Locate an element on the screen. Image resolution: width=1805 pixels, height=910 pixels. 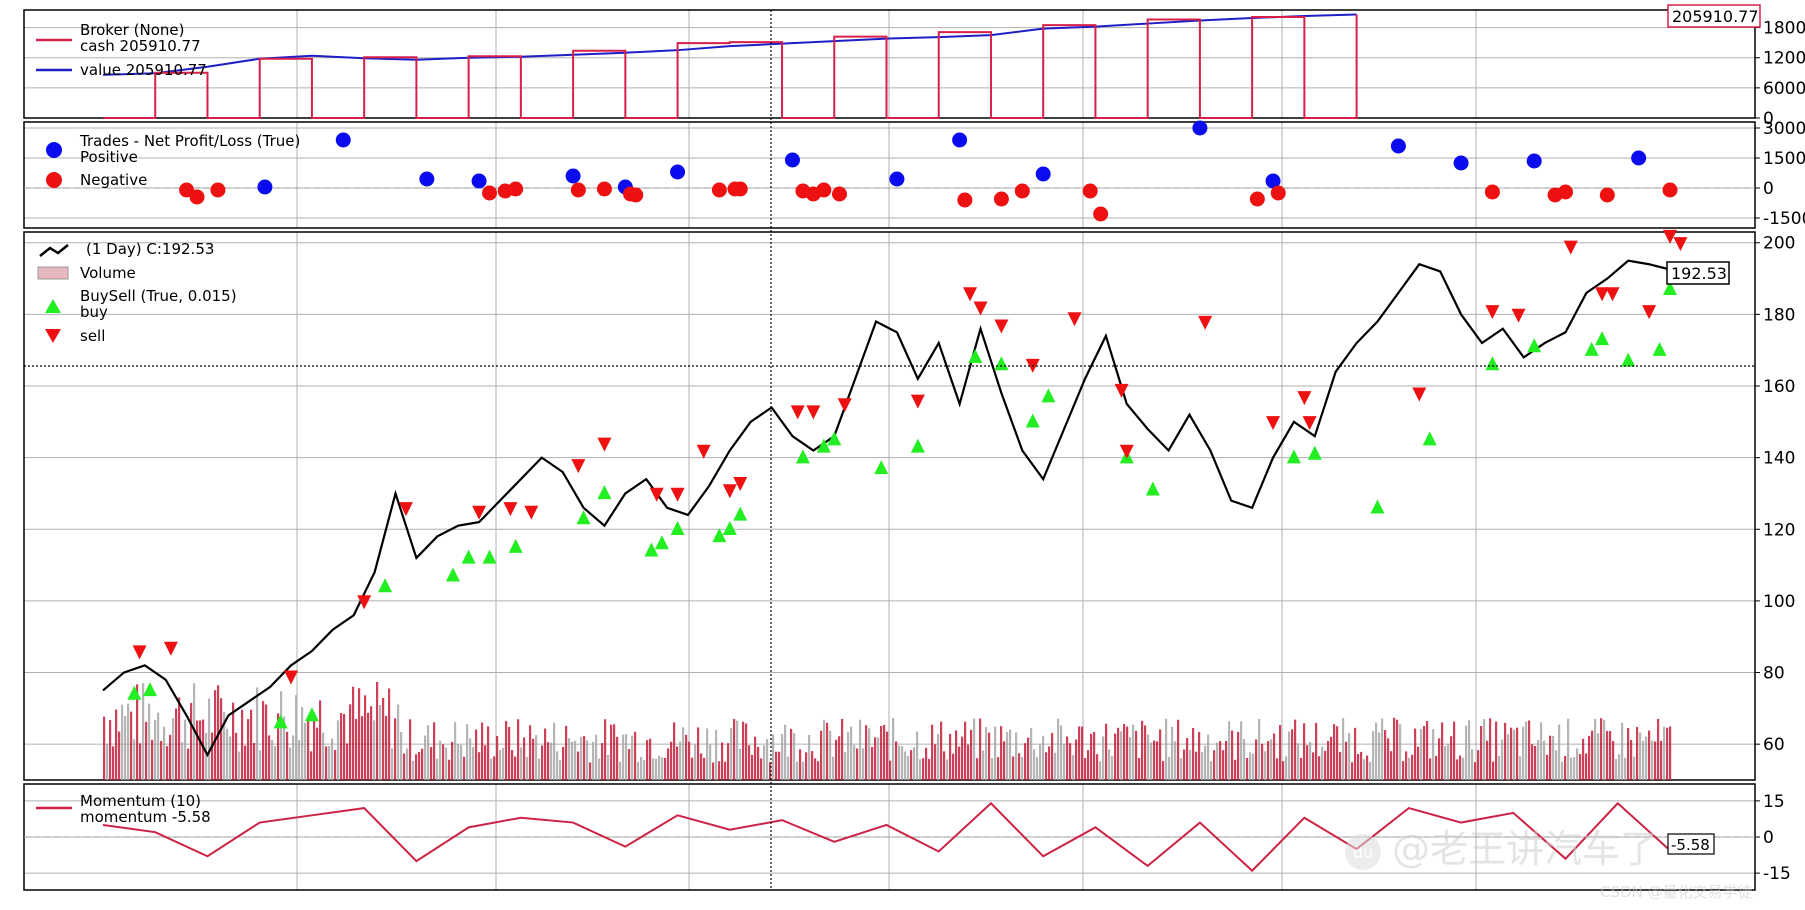
last-value-text: 192.53 is located at coordinates (1699, 273).